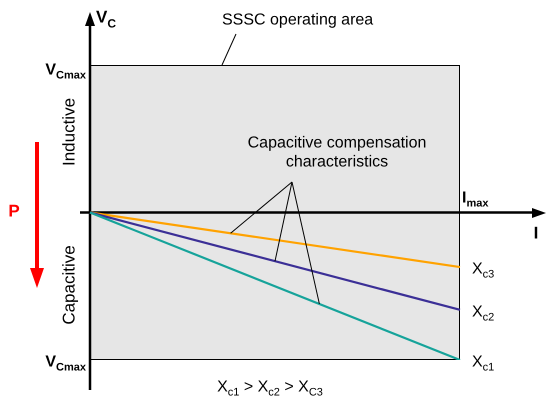 The height and width of the screenshot is (410, 548). What do you see at coordinates (337, 152) in the screenshot?
I see `text: Capacitive compensation characteristics` at bounding box center [337, 152].